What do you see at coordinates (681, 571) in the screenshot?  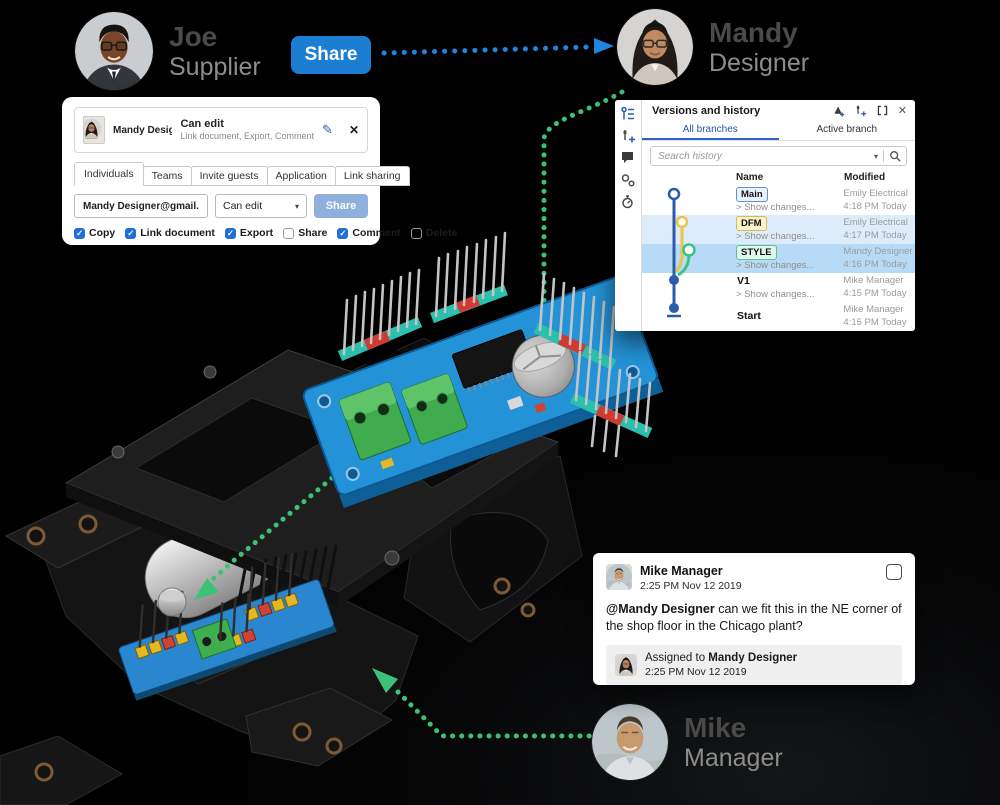 I see `comment-author: Mike Manager` at bounding box center [681, 571].